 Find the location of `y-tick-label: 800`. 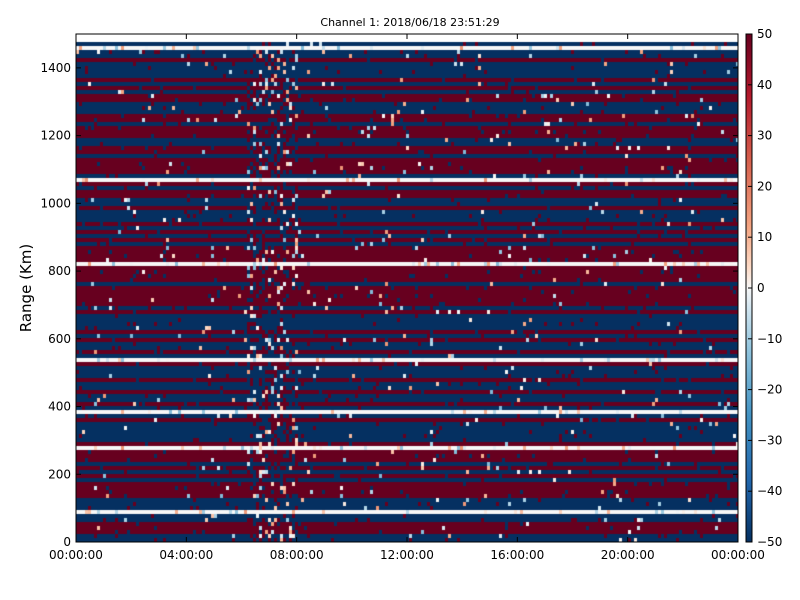

y-tick-label: 800 is located at coordinates (59, 271).